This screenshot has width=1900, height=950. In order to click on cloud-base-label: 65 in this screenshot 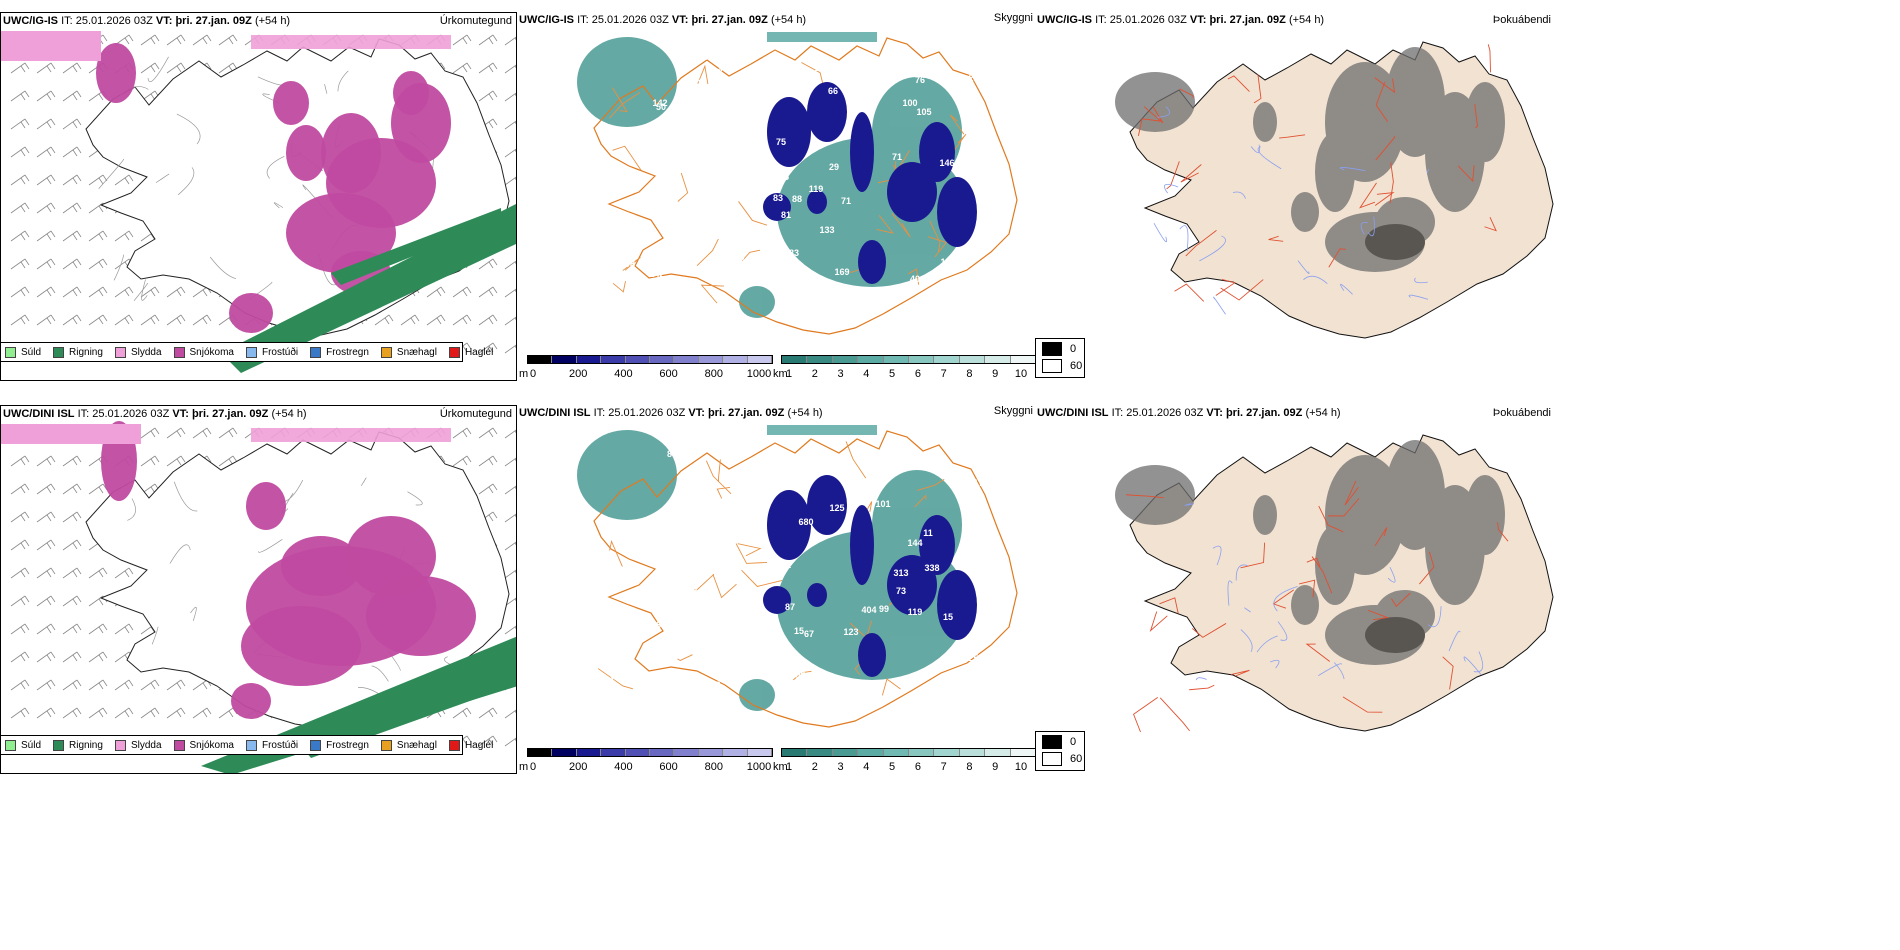, I will do `click(672, 588)`.